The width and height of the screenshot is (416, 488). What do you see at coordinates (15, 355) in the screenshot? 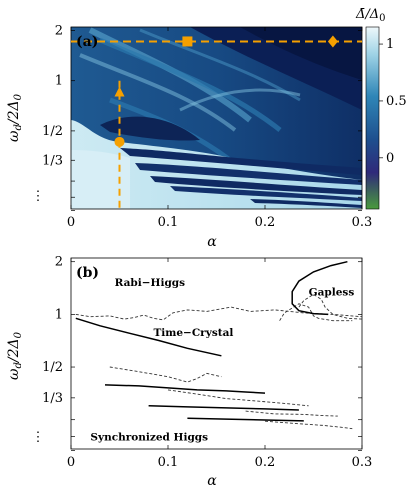
I see `panel-b-ylabel: ωd/2Δ0` at bounding box center [15, 355].